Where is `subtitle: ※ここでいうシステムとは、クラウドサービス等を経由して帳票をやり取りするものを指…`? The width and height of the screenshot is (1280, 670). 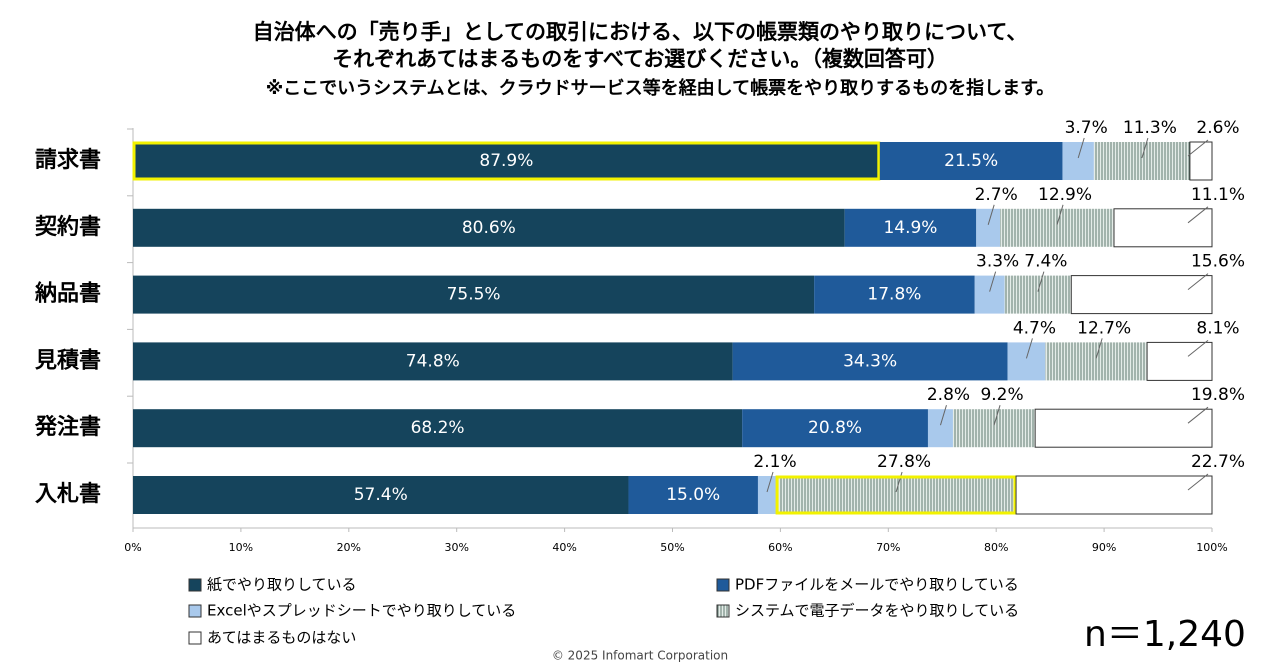 subtitle: ※ここでいうシステムとは、クラウドサービス等を経由して帳票をやり取りするものを指… is located at coordinates (660, 88).